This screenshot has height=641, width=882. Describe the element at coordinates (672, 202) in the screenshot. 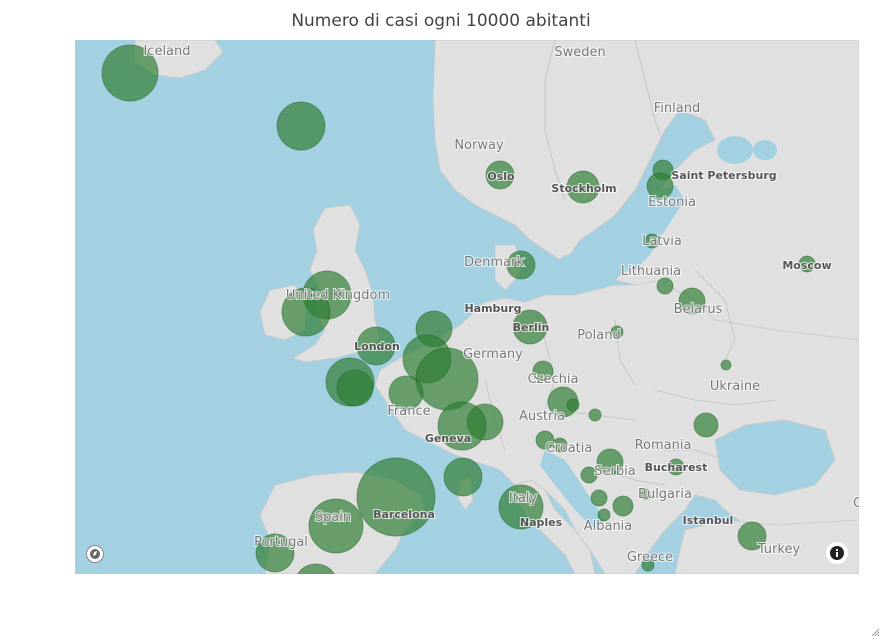

I see `label-estonia: Estonia` at that location.